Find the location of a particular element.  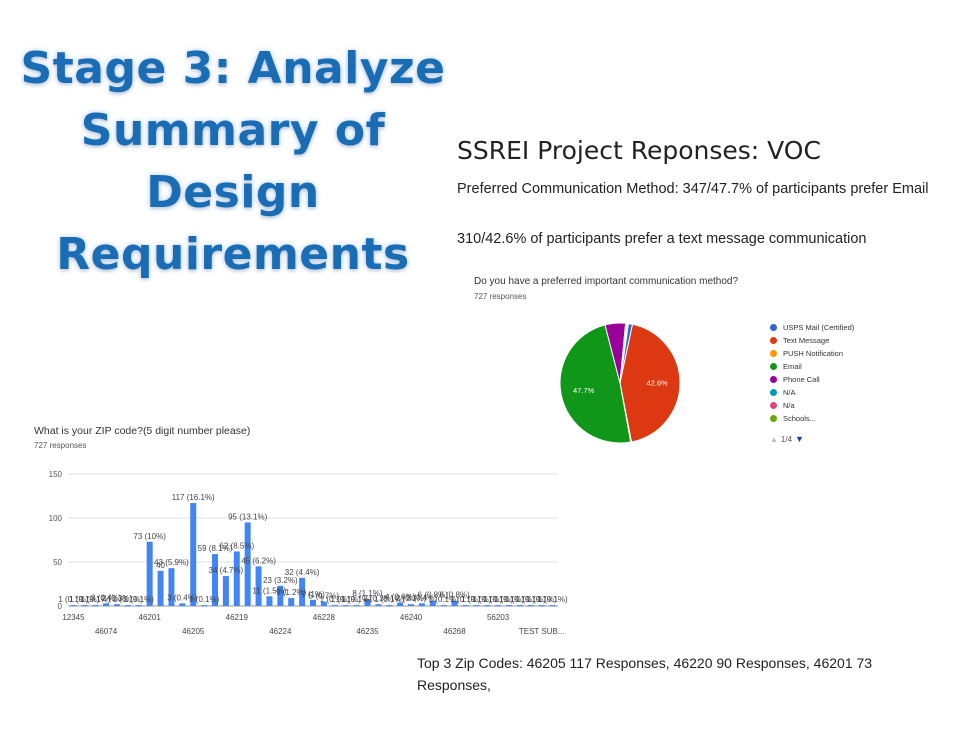

triangle-down-icon: ▼ is located at coordinates (799, 439).